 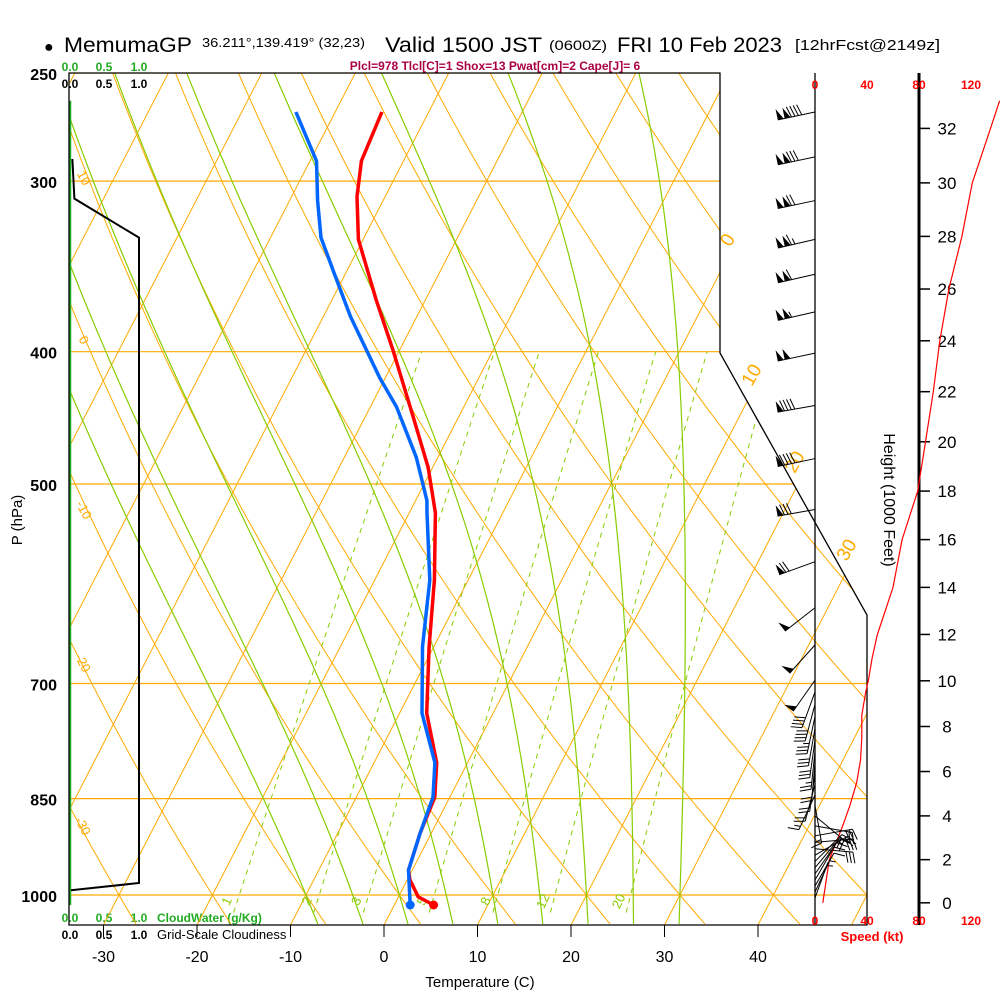 I want to click on cloudwater-axis-label: CloudWater (g/Kg), so click(x=209, y=918).